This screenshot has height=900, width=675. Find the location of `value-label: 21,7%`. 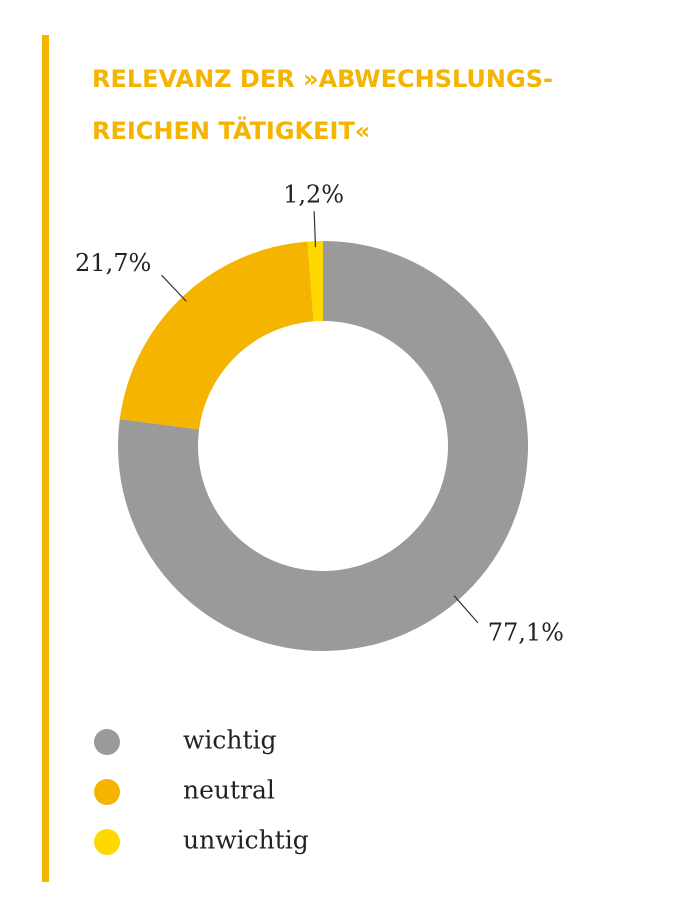

value-label: 21,7% is located at coordinates (113, 263).